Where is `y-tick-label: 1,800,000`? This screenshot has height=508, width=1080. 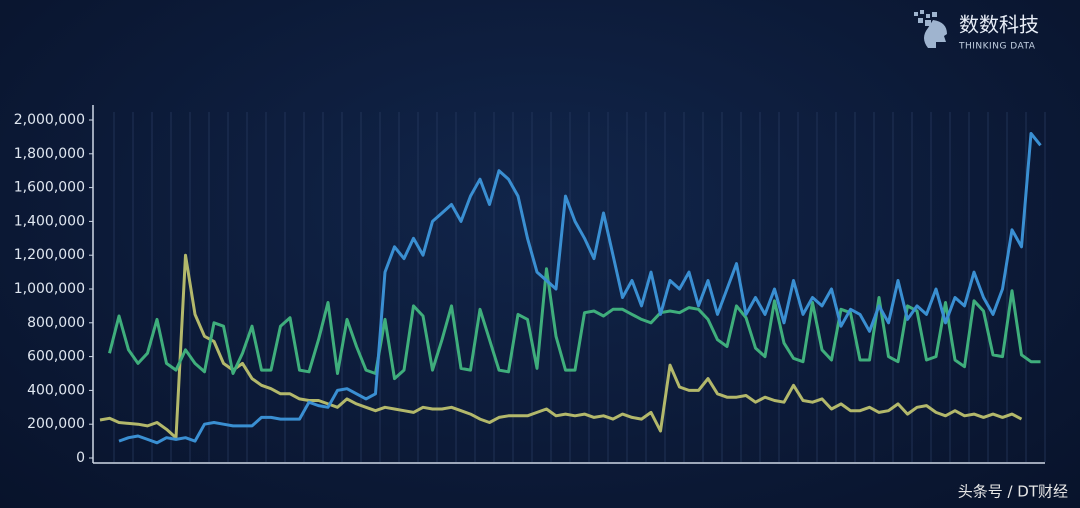 y-tick-label: 1,800,000 is located at coordinates (49, 154).